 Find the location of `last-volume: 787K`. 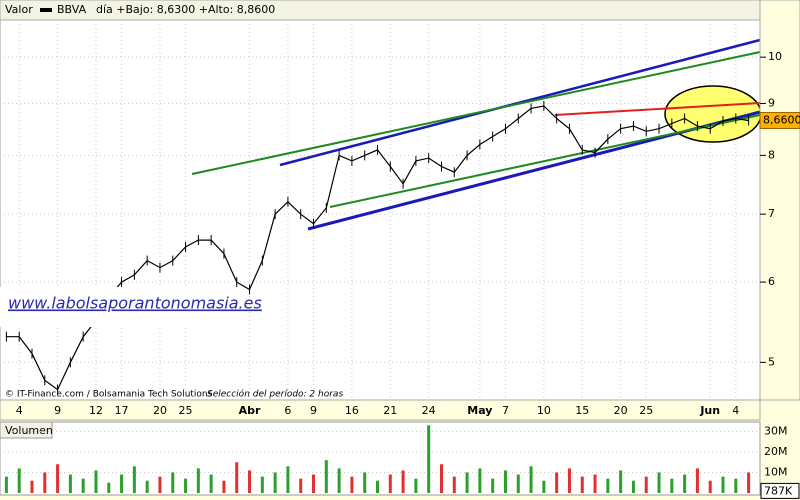

last-volume: 787K is located at coordinates (778, 490).